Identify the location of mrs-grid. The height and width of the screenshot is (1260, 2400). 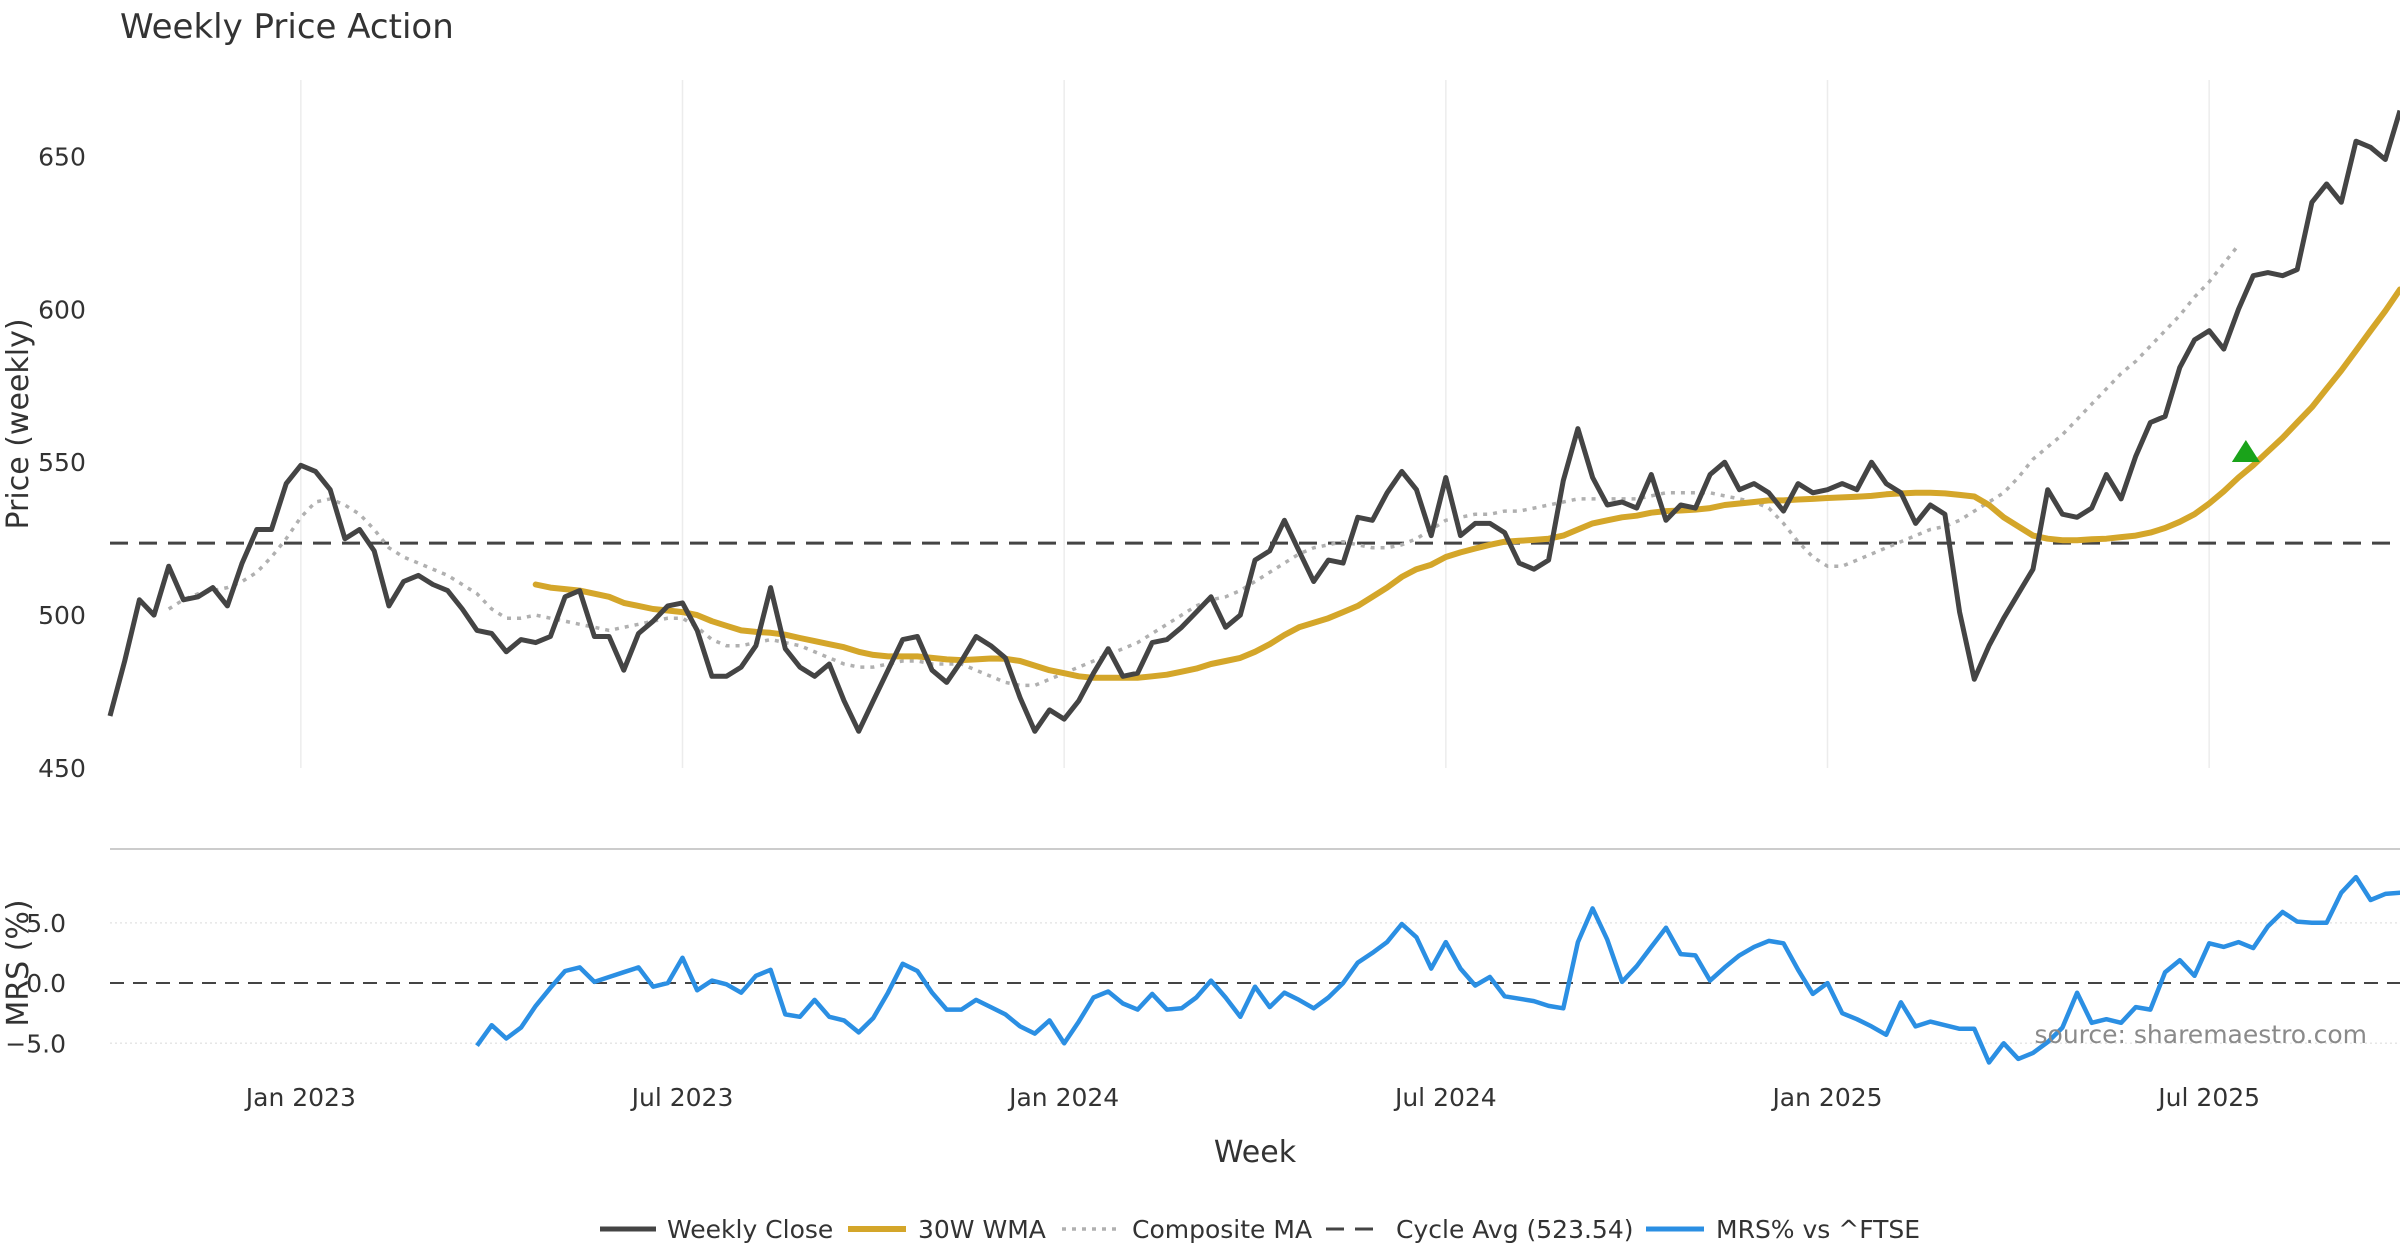
(1255, 983).